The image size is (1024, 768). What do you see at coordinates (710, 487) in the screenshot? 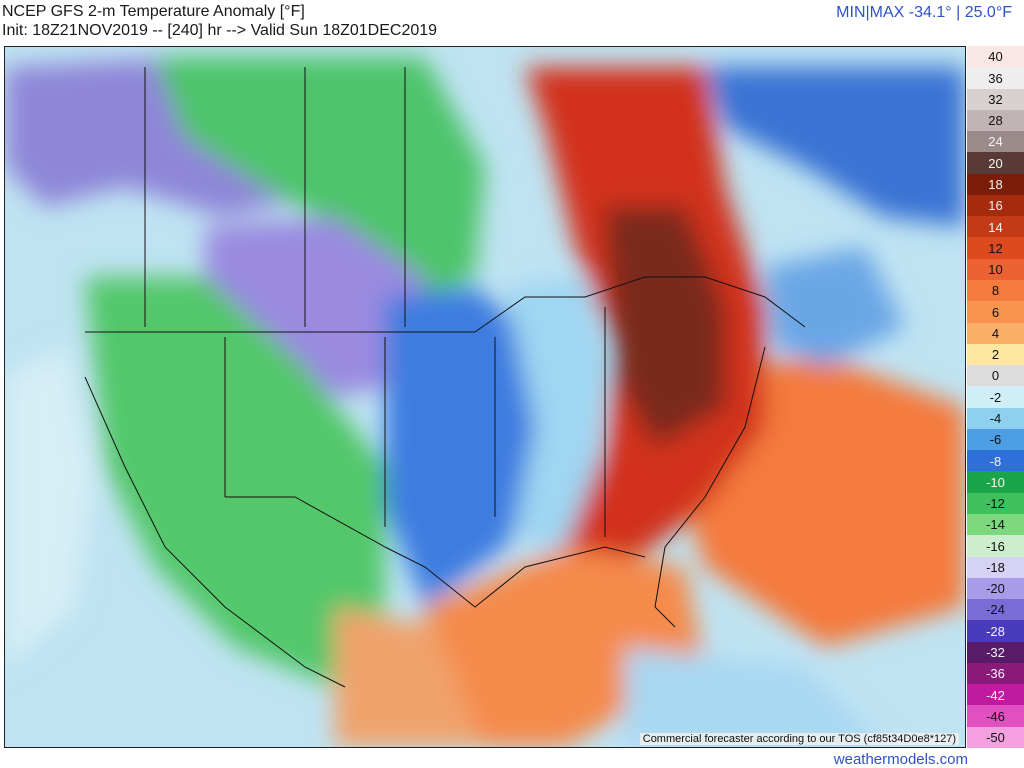
I see `atlantic-coastline` at bounding box center [710, 487].